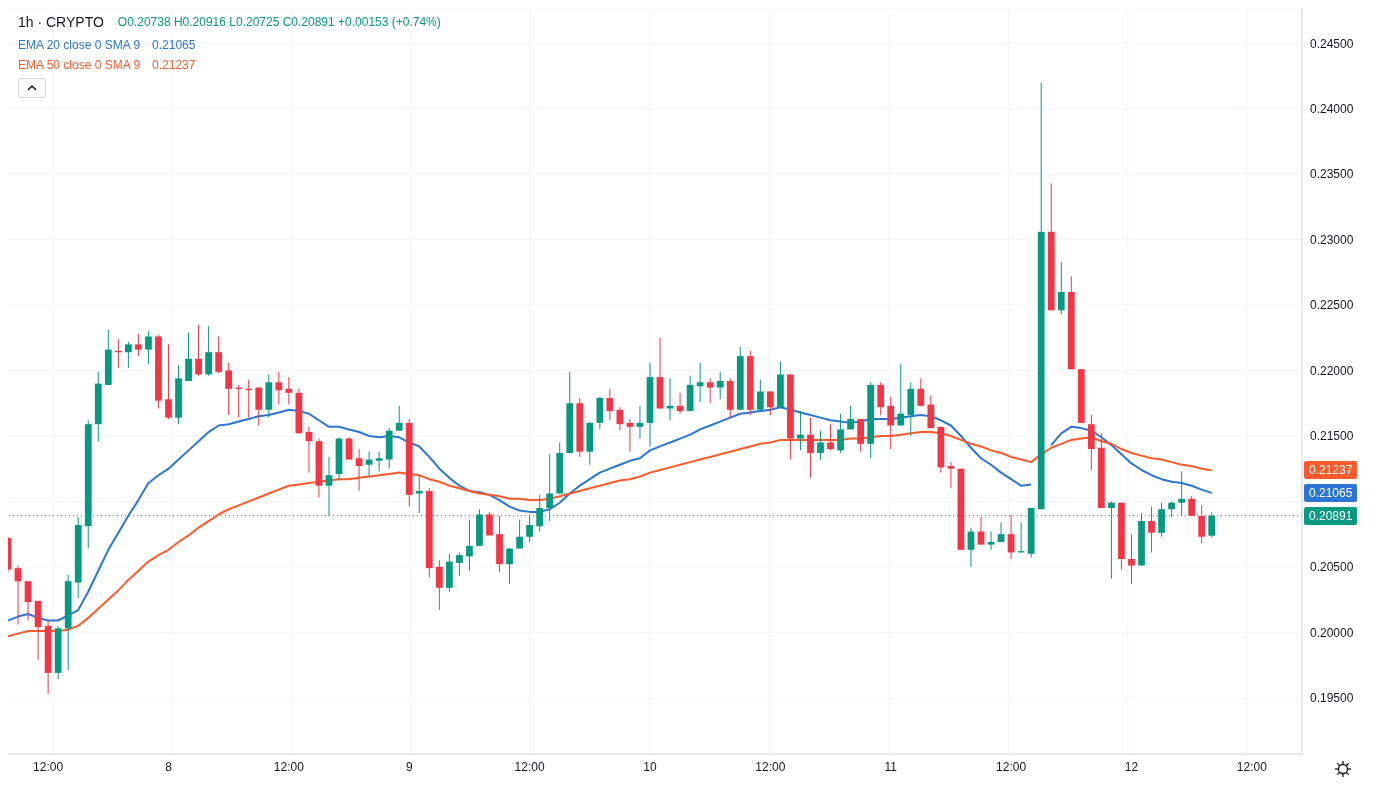 The image size is (1400, 800). Describe the element at coordinates (1332, 109) in the screenshot. I see `y-tick-label: 0.24000` at that location.